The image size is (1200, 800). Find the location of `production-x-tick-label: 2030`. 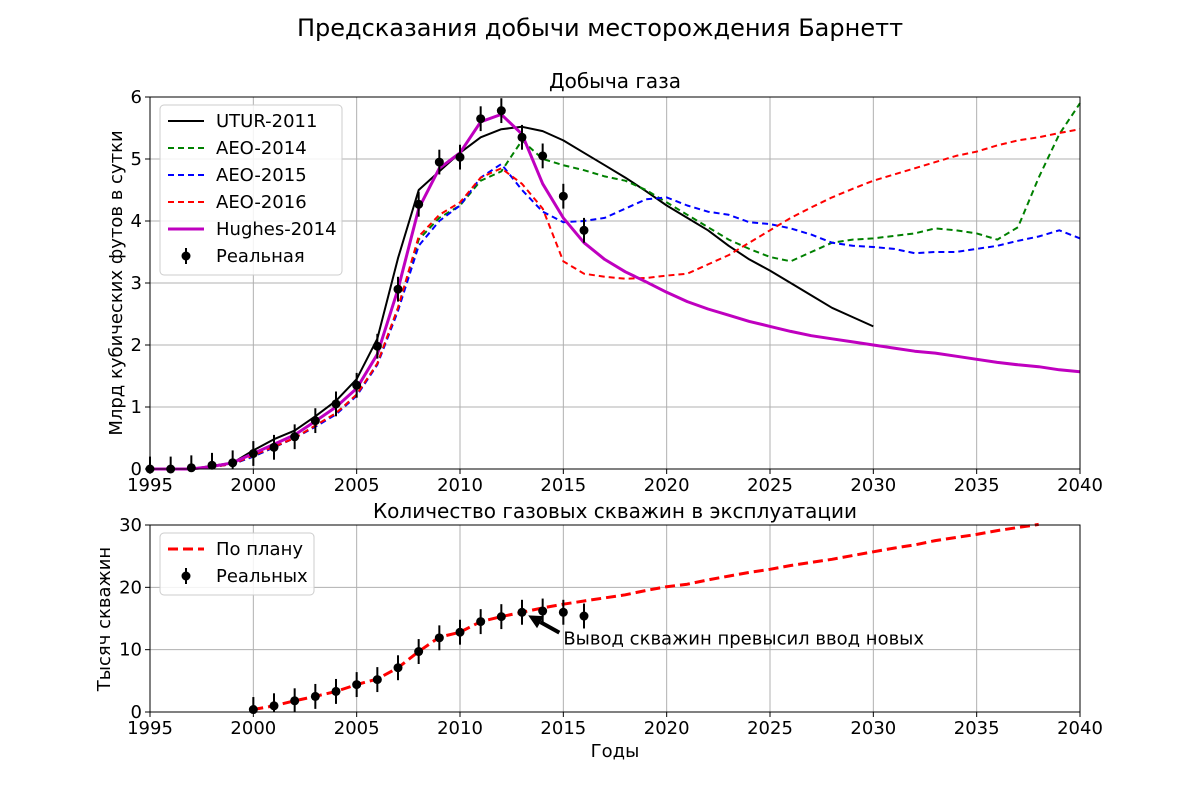

production-x-tick-label: 2030 is located at coordinates (873, 485).